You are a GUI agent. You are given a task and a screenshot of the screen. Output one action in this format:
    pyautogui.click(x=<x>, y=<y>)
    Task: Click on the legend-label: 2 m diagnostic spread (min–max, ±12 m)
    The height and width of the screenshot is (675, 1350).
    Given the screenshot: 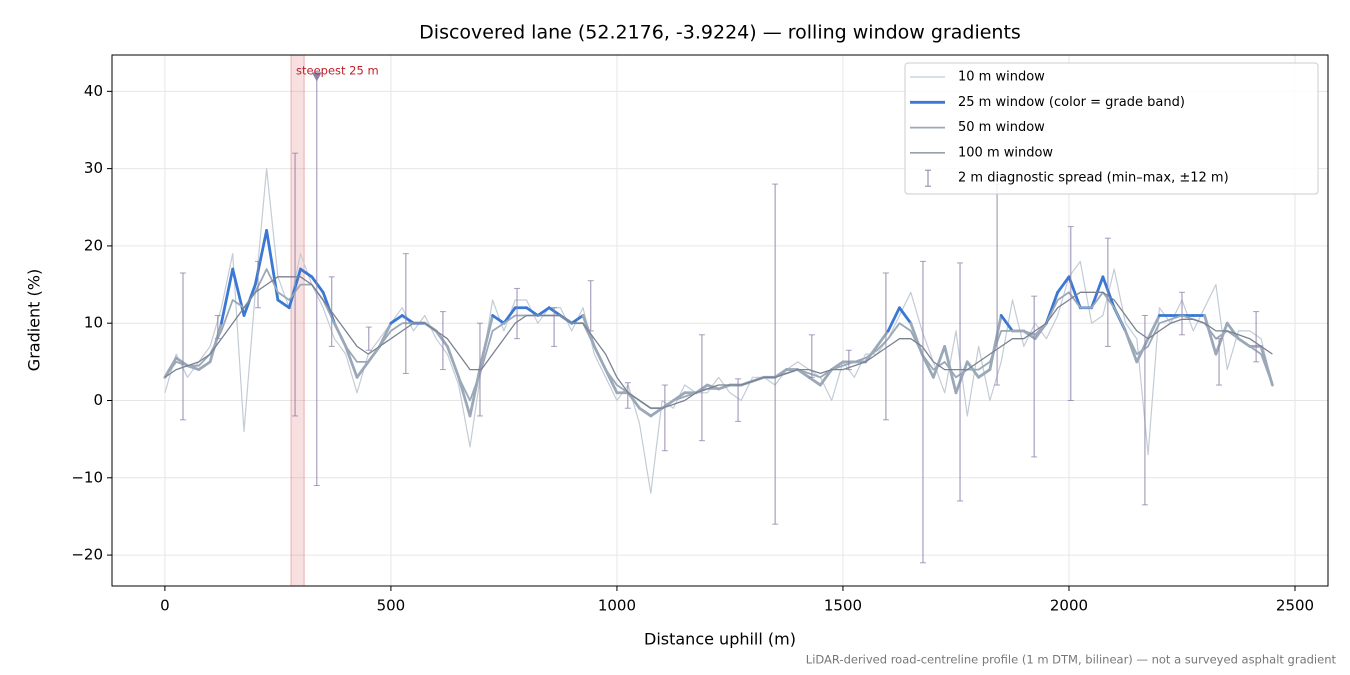 What is the action you would take?
    pyautogui.click(x=1093, y=178)
    